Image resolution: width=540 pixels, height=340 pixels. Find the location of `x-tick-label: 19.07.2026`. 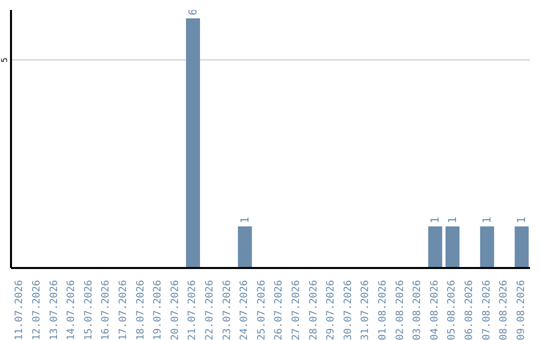

x-tick-label: 19.07.2026 is located at coordinates (158, 310).